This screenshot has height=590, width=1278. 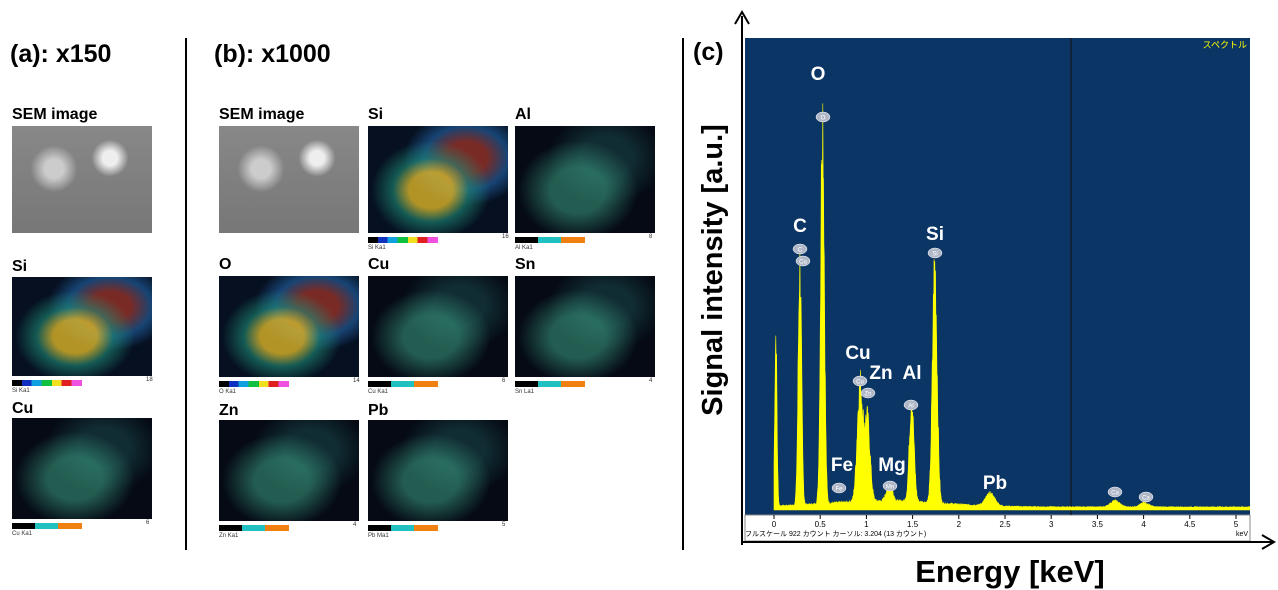 What do you see at coordinates (272, 54) in the screenshot?
I see `panel-title: (b): x1000` at bounding box center [272, 54].